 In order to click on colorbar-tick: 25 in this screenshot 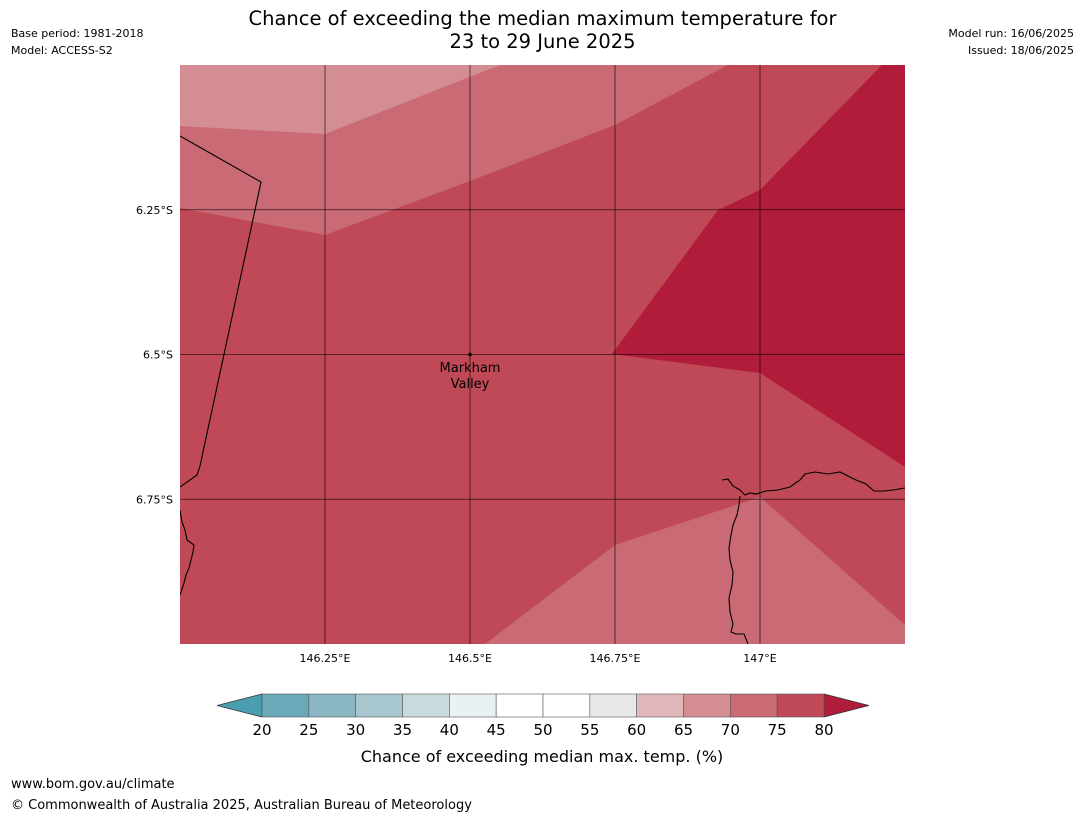, I will do `click(308, 730)`.